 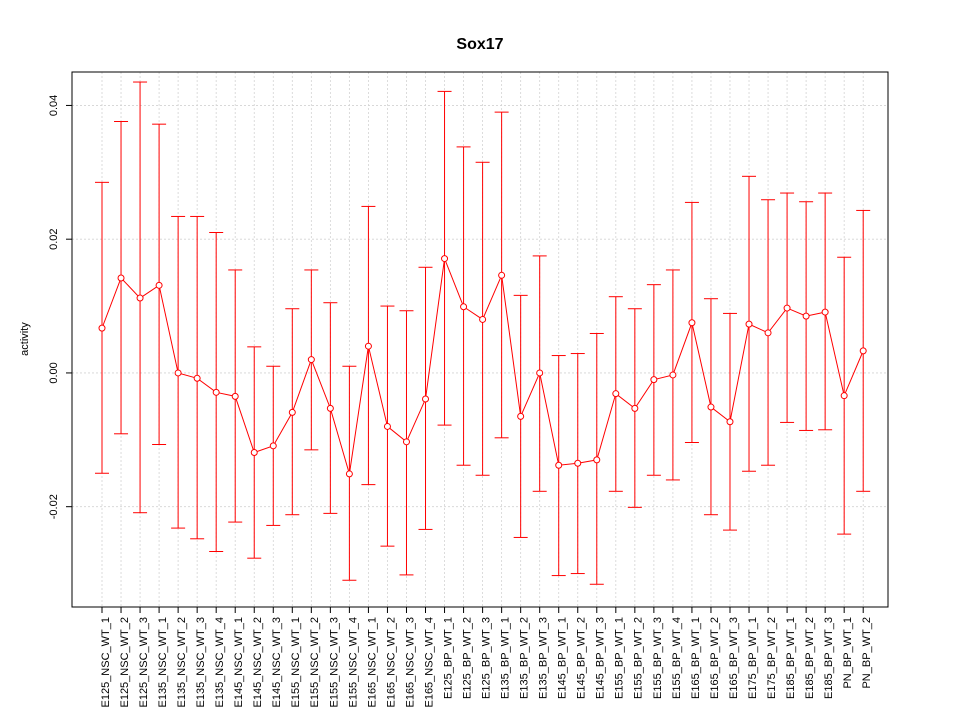 I want to click on x-tick-label: E145_NSC_WT_1, so click(x=239, y=662).